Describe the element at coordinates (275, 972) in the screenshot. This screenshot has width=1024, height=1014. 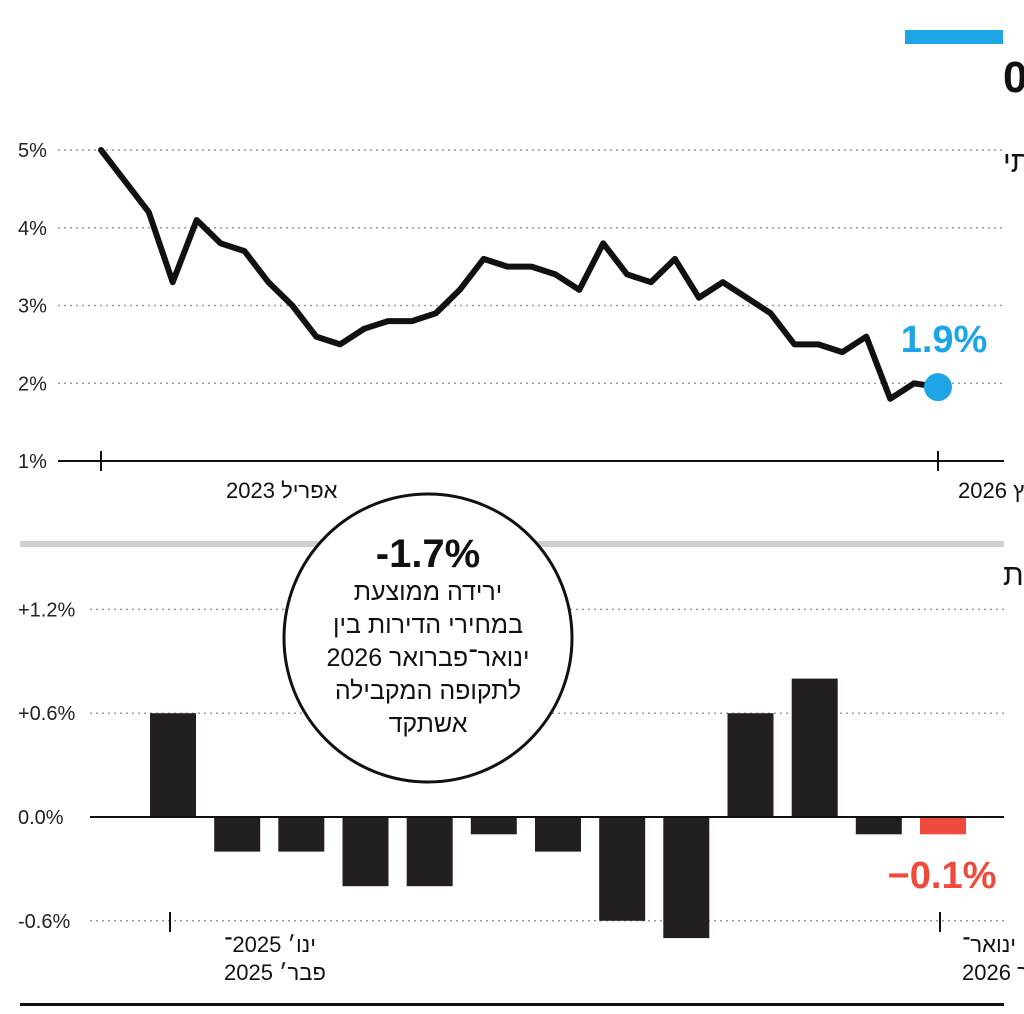
I see `bar-x-label-first-line2: פבר׳ 2025` at that location.